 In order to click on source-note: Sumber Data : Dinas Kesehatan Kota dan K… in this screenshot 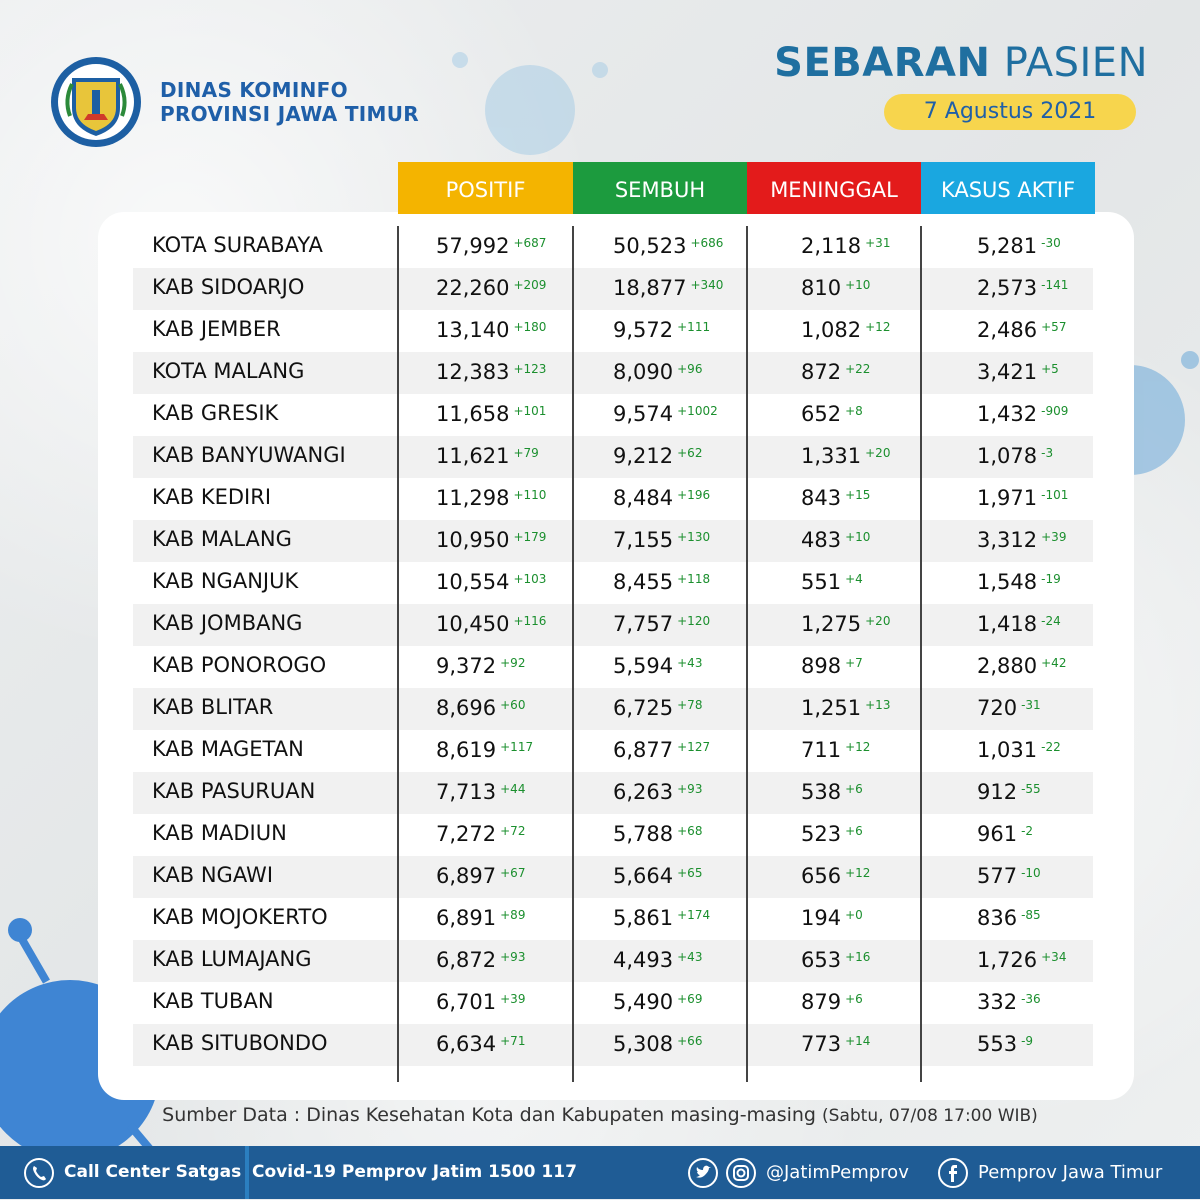, I will do `click(600, 1115)`.